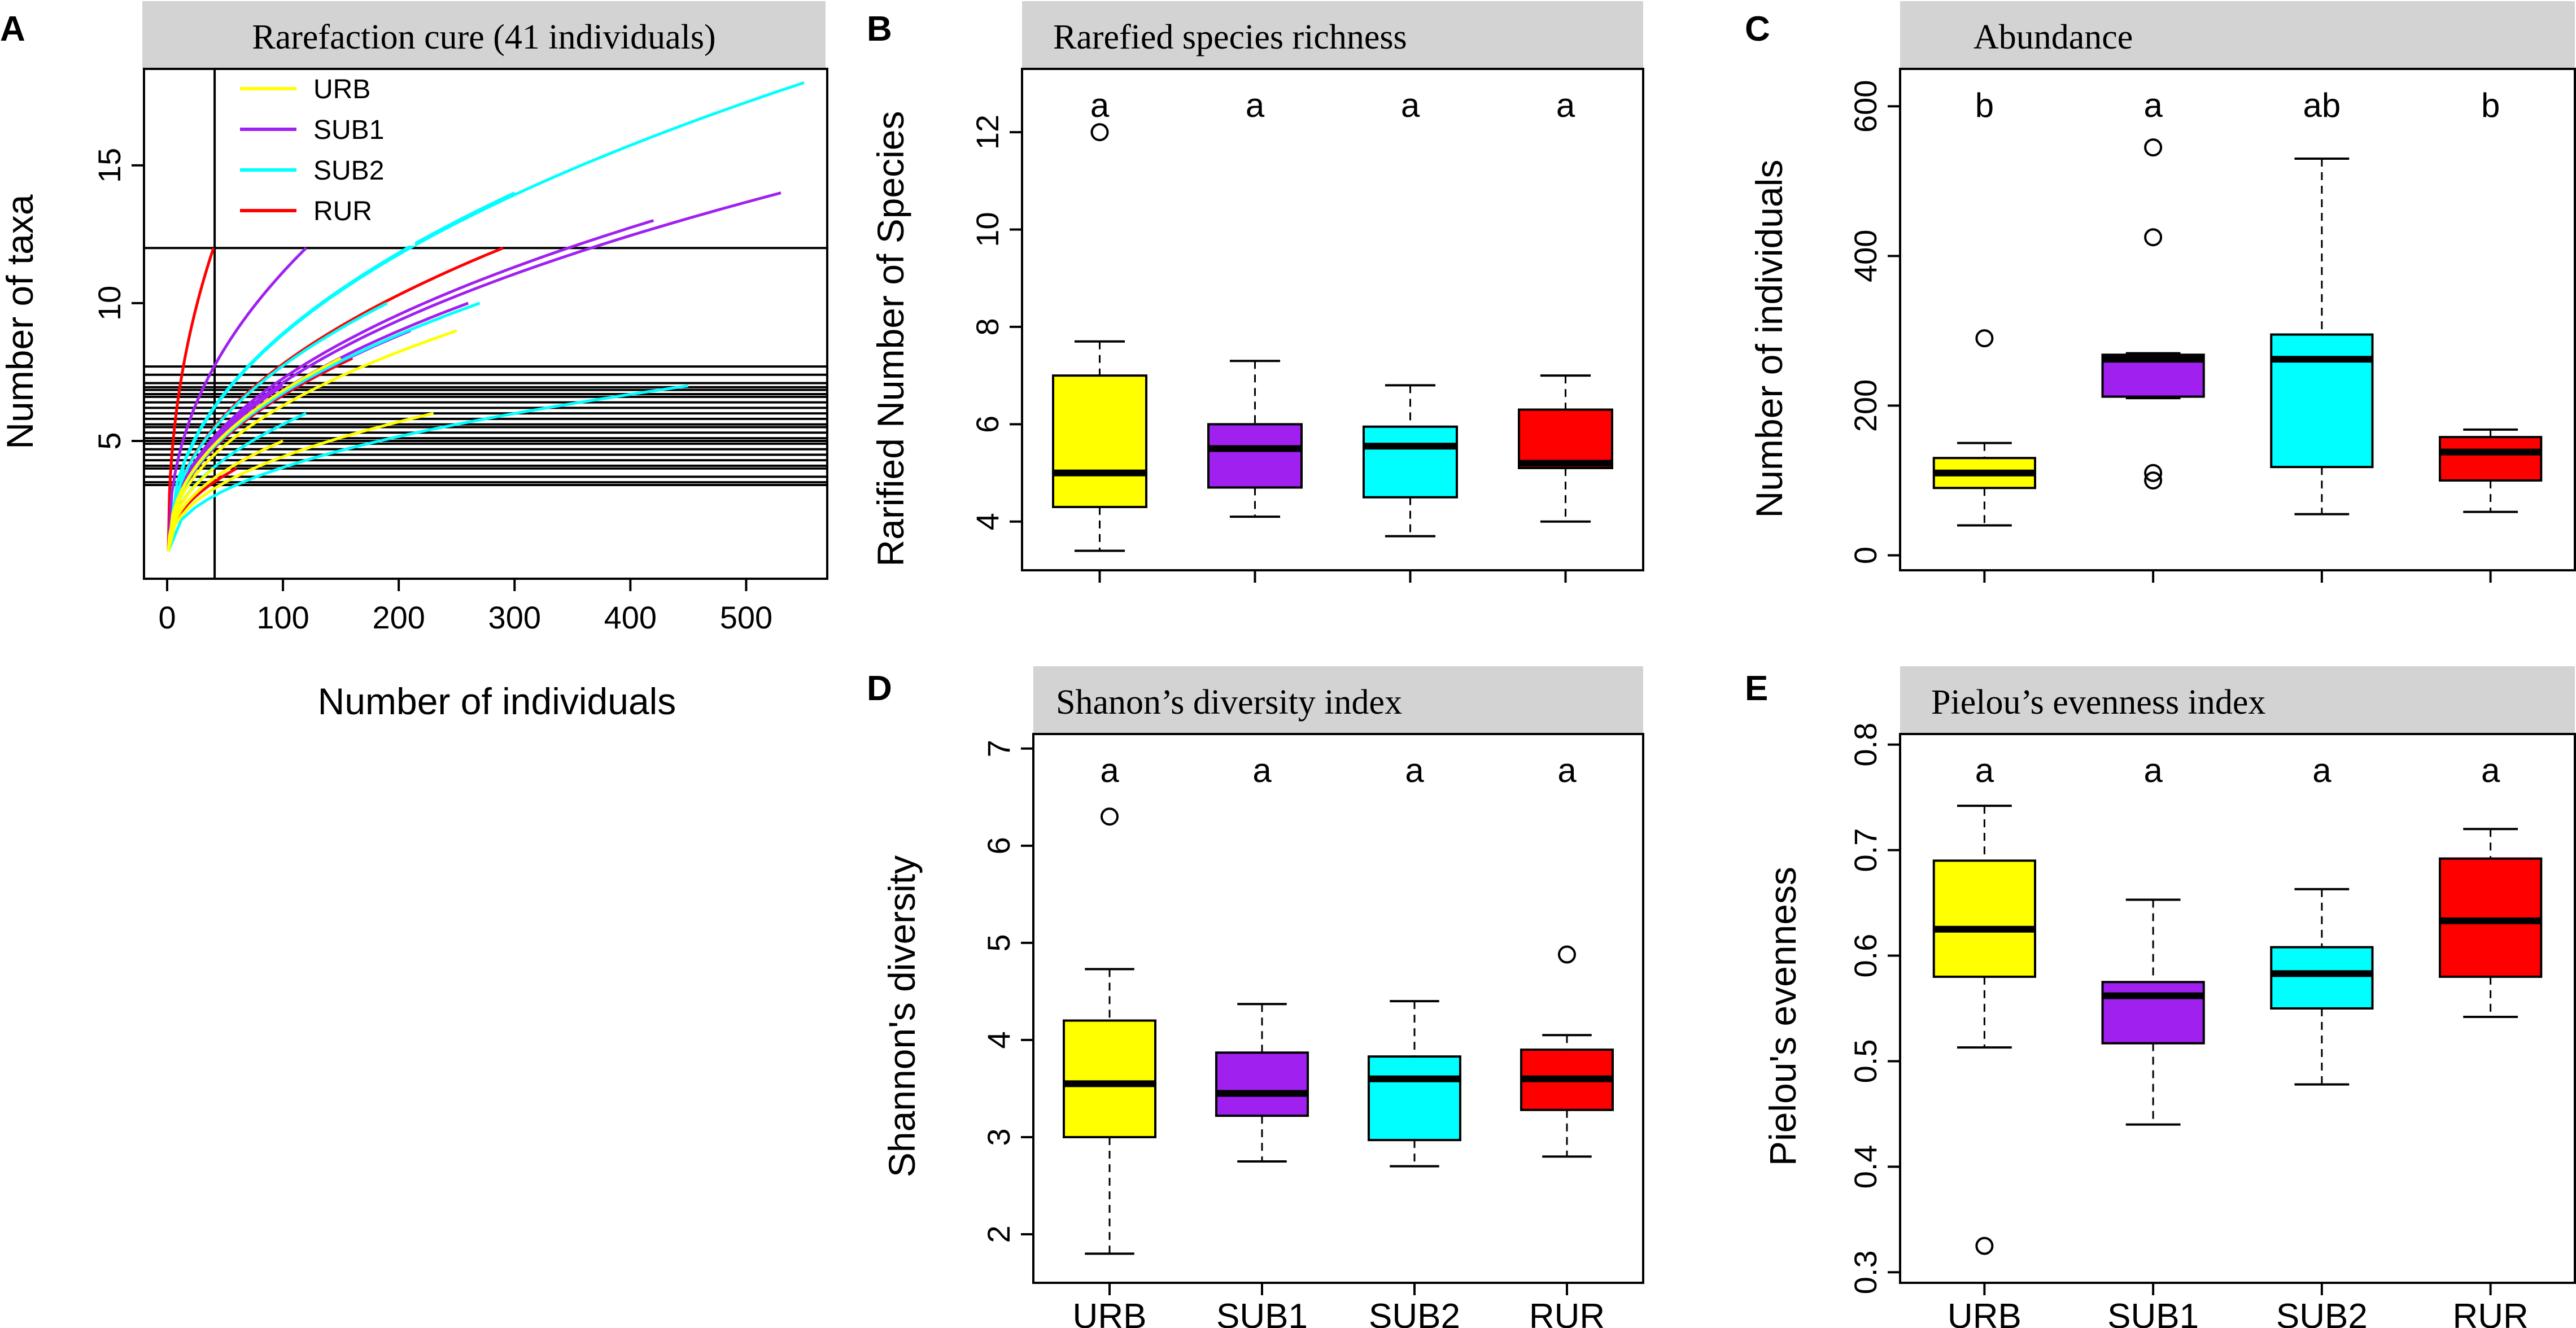 Image resolution: width=2576 pixels, height=1328 pixels. What do you see at coordinates (2490, 1312) in the screenshot?
I see `panel-e-category-label: RUR` at bounding box center [2490, 1312].